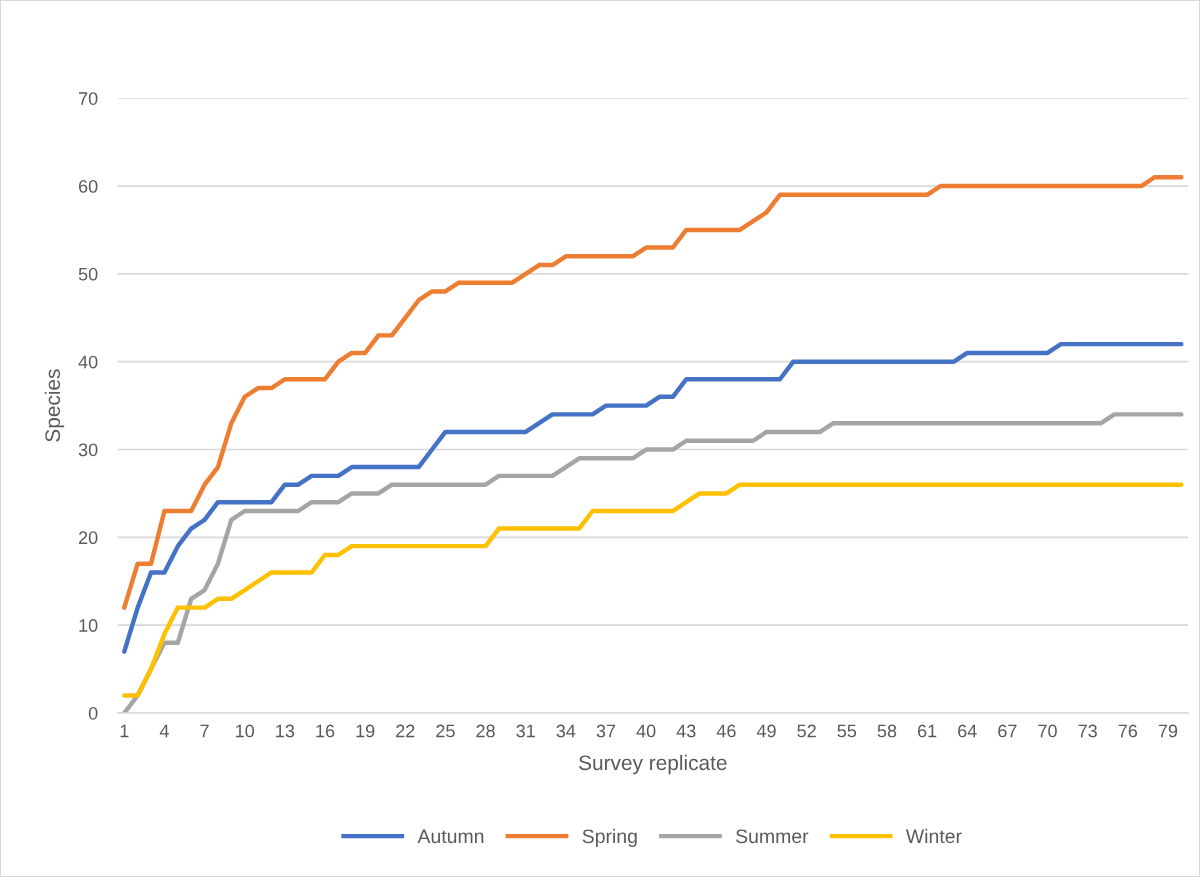  I want to click on legend-label: Winter, so click(933, 836).